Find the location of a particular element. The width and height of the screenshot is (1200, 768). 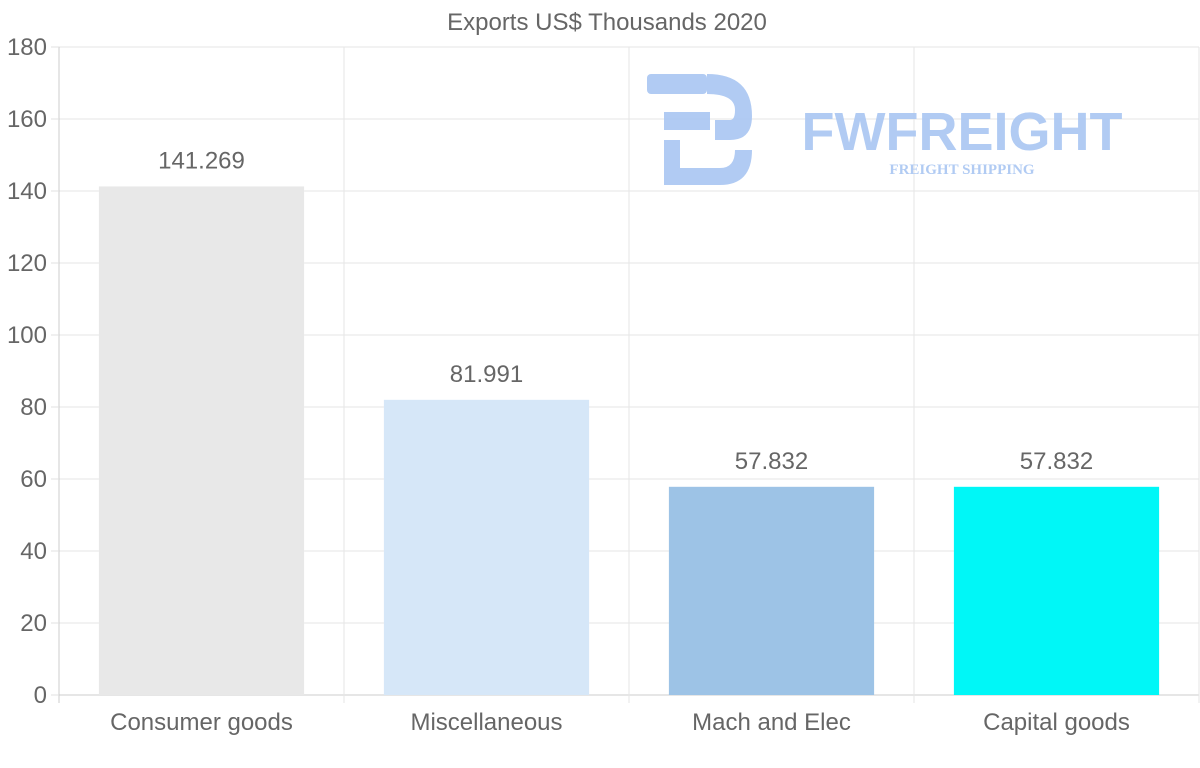

x-tick-label: Consumer goods is located at coordinates (201, 722).